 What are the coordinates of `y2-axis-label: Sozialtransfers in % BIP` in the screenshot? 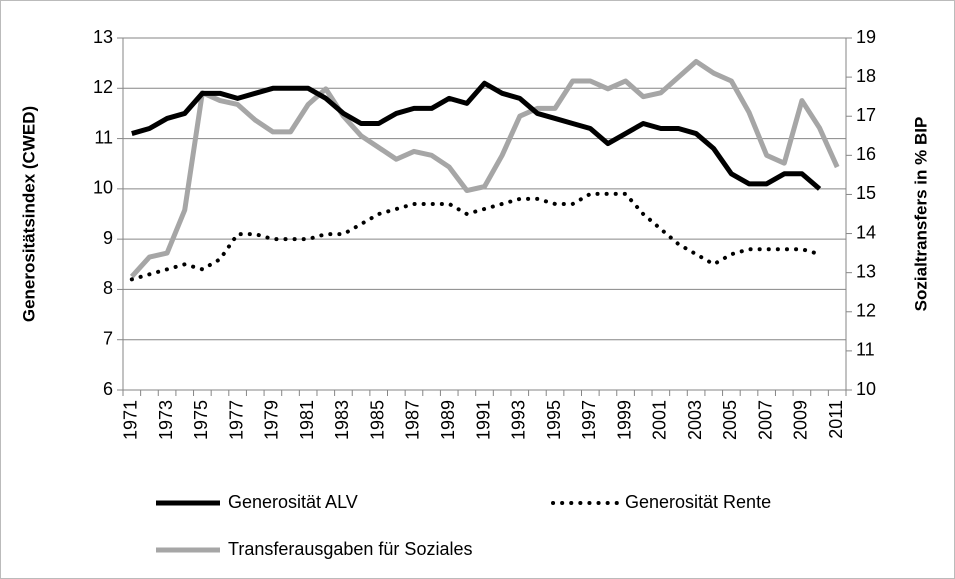 It's located at (920, 214).